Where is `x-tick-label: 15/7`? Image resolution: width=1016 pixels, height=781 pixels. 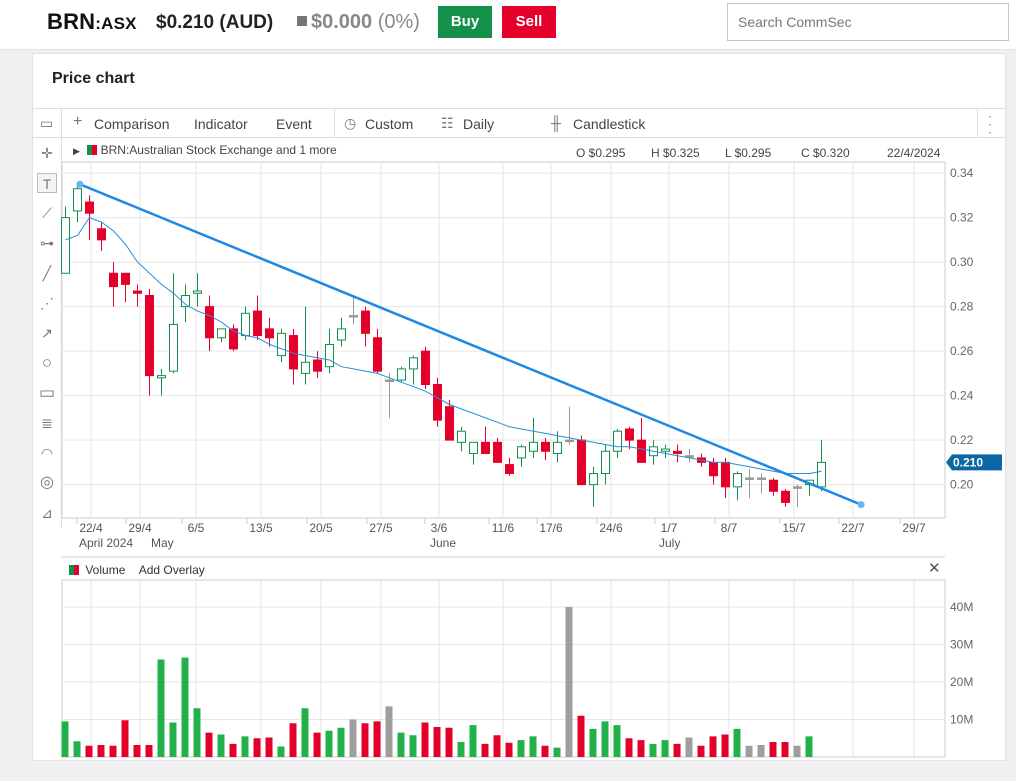
x-tick-label: 15/7 is located at coordinates (794, 528).